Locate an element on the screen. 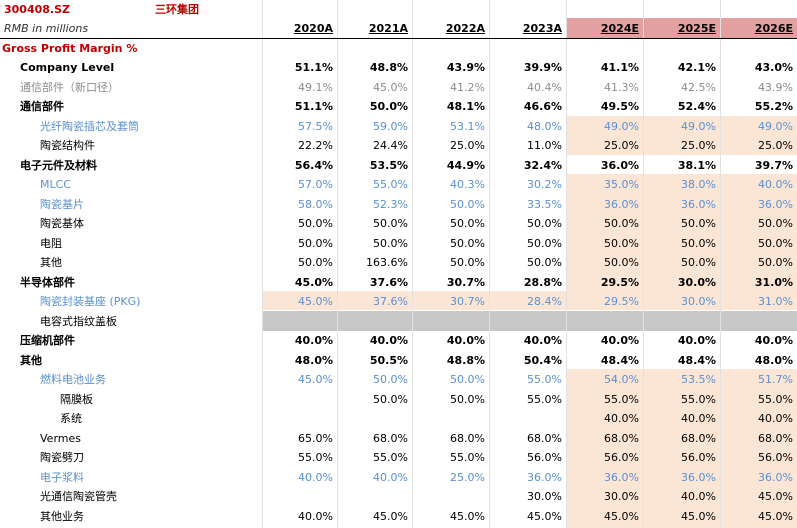 Image resolution: width=797 pixels, height=528 pixels. value-cell: 57.0% is located at coordinates (315, 184).